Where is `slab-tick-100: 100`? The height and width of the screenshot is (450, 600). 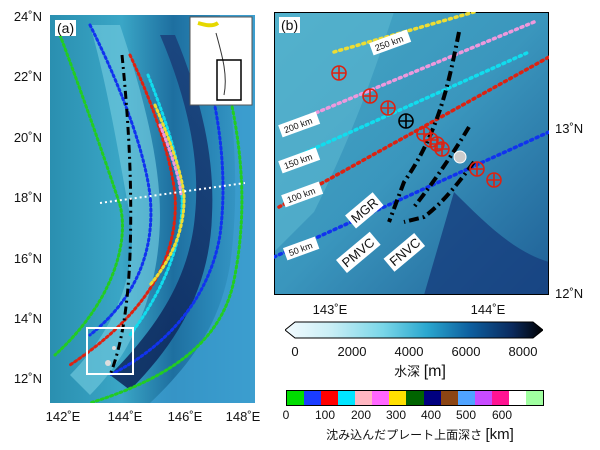 slab-tick-100: 100 is located at coordinates (325, 415).